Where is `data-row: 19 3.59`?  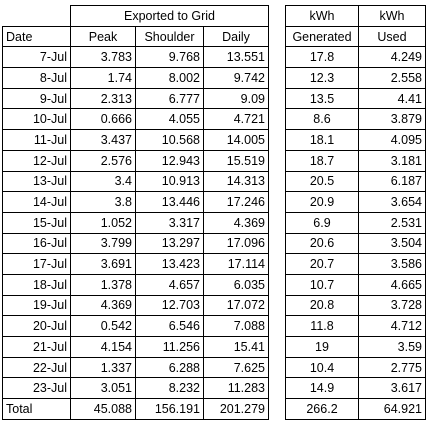
data-row: 19 3.59 is located at coordinates (355, 347).